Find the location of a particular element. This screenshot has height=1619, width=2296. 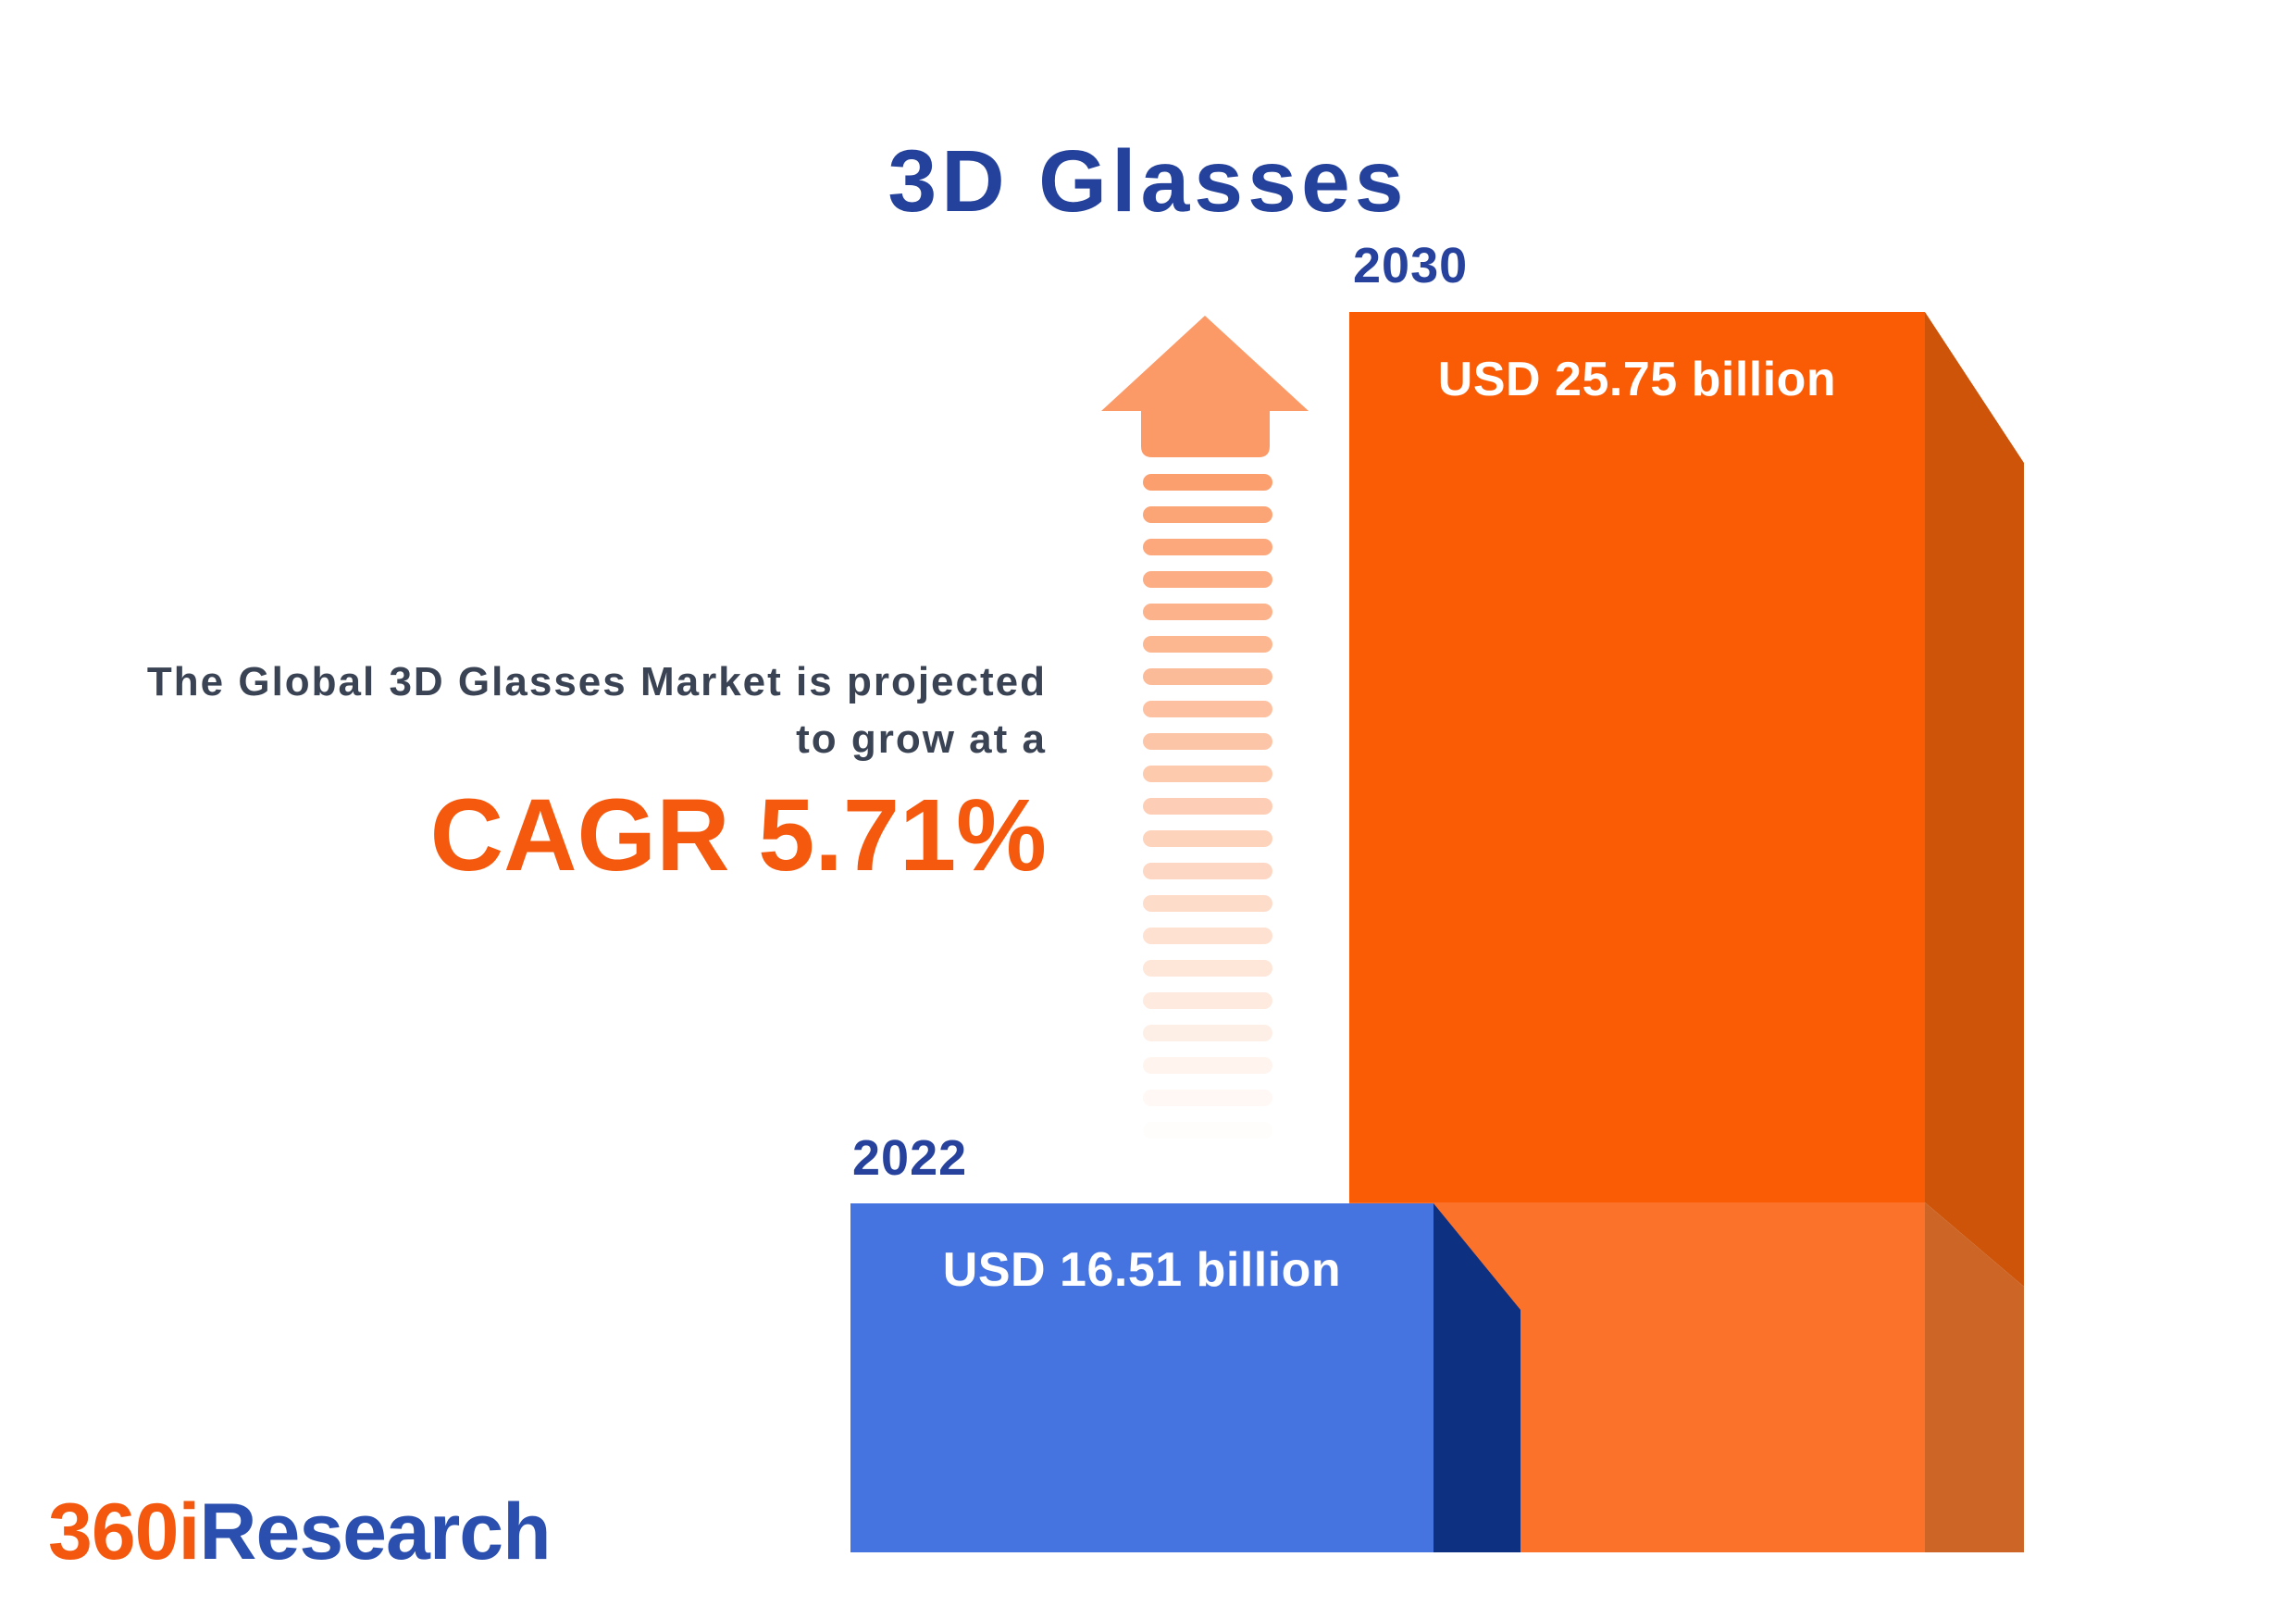

cagr-value: CAGR 5.71% is located at coordinates (738, 835).